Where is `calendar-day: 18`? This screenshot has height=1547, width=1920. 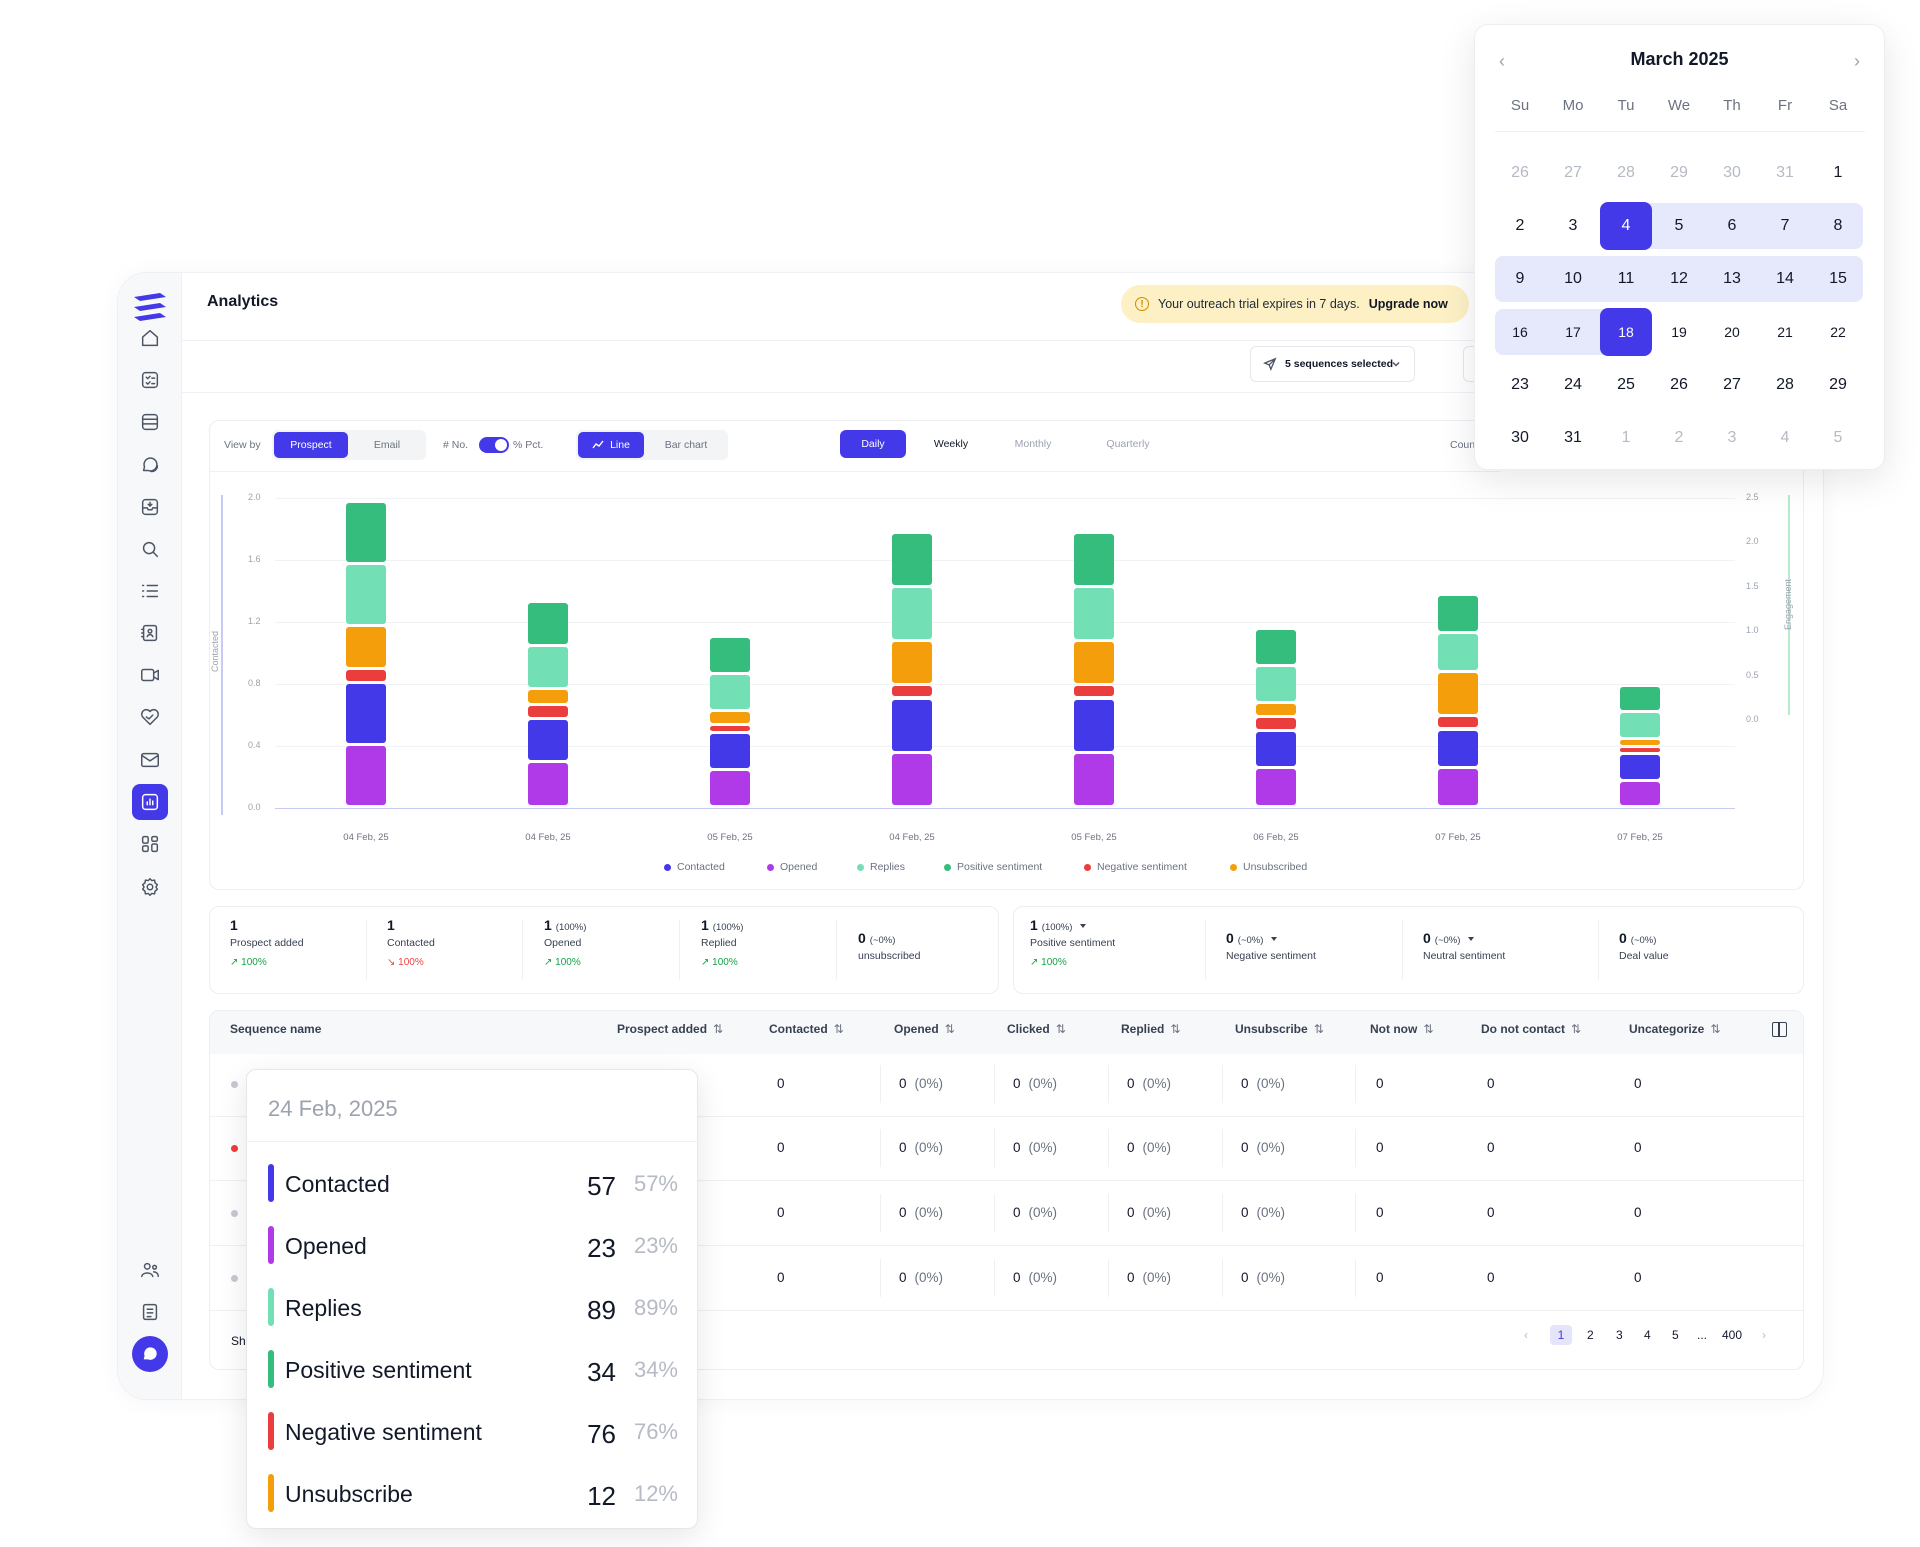
calendar-day: 18 is located at coordinates (1626, 332).